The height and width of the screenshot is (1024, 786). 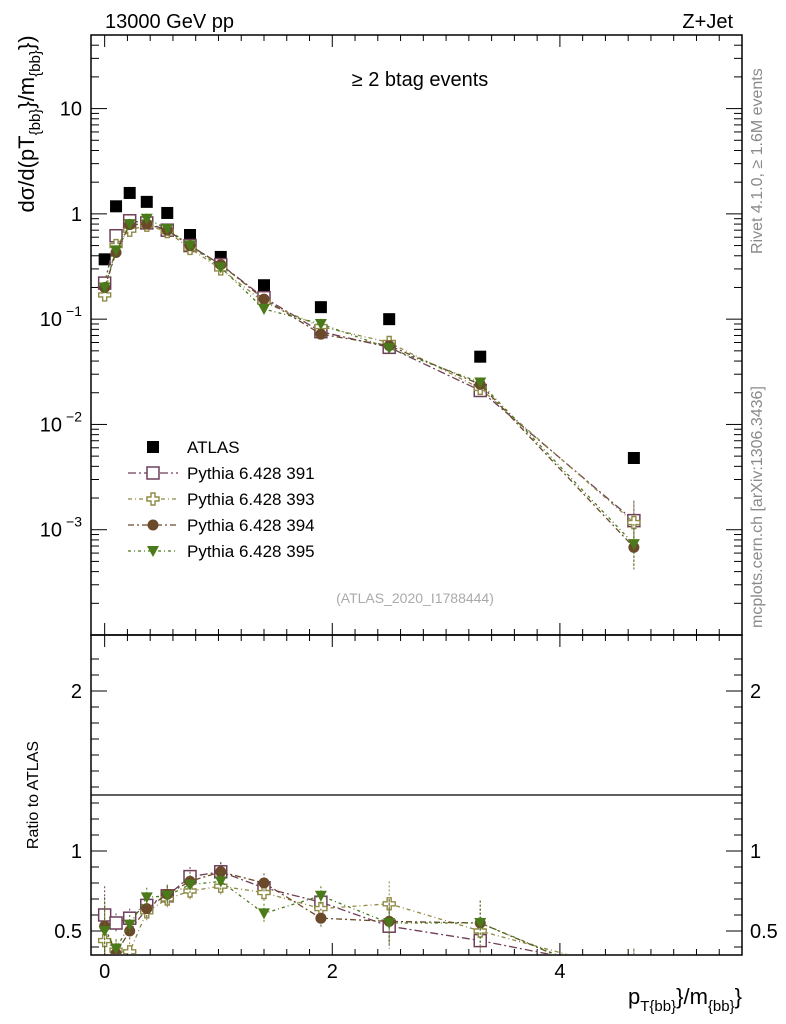 I want to click on mcplots-watermark: mcplots.cern.ch [arXiv:1306.3436], so click(x=757, y=507).